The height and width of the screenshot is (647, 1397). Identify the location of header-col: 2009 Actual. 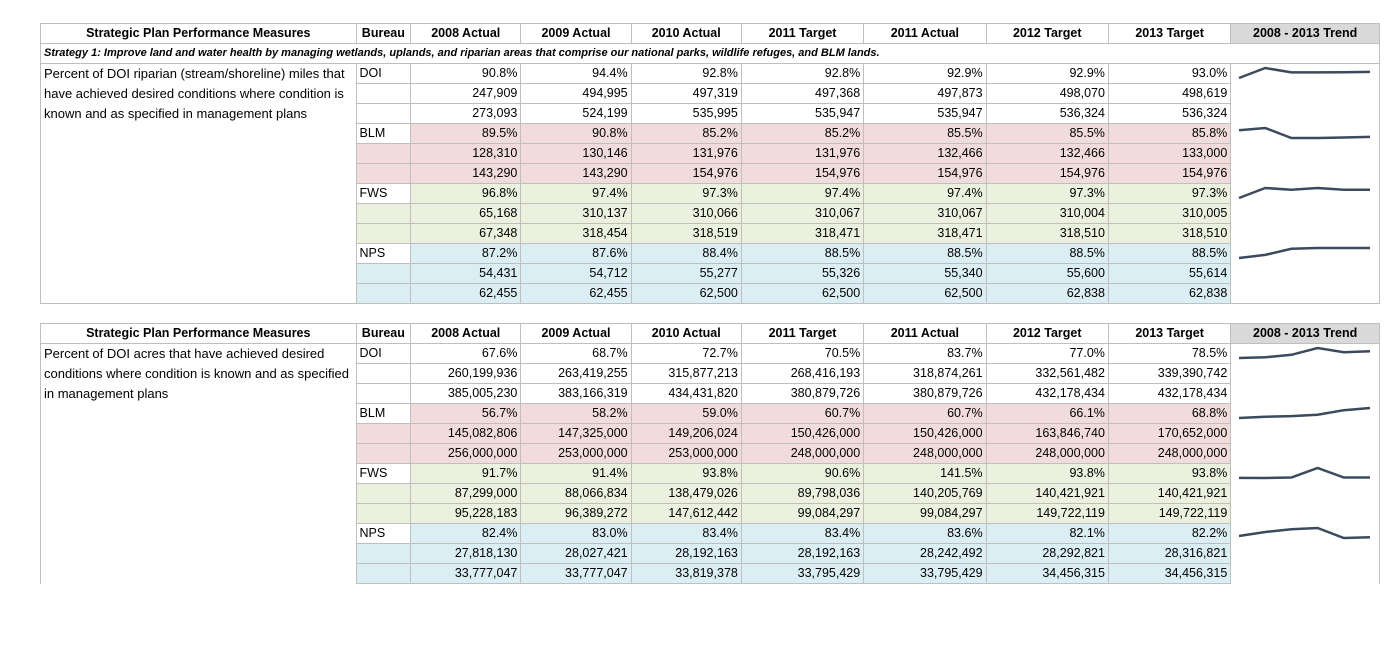
(576, 333).